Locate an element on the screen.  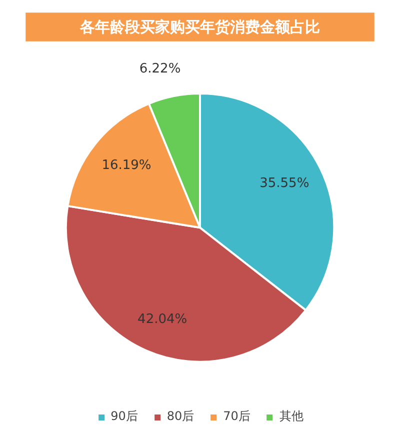
data-label: 6.22% is located at coordinates (160, 68).